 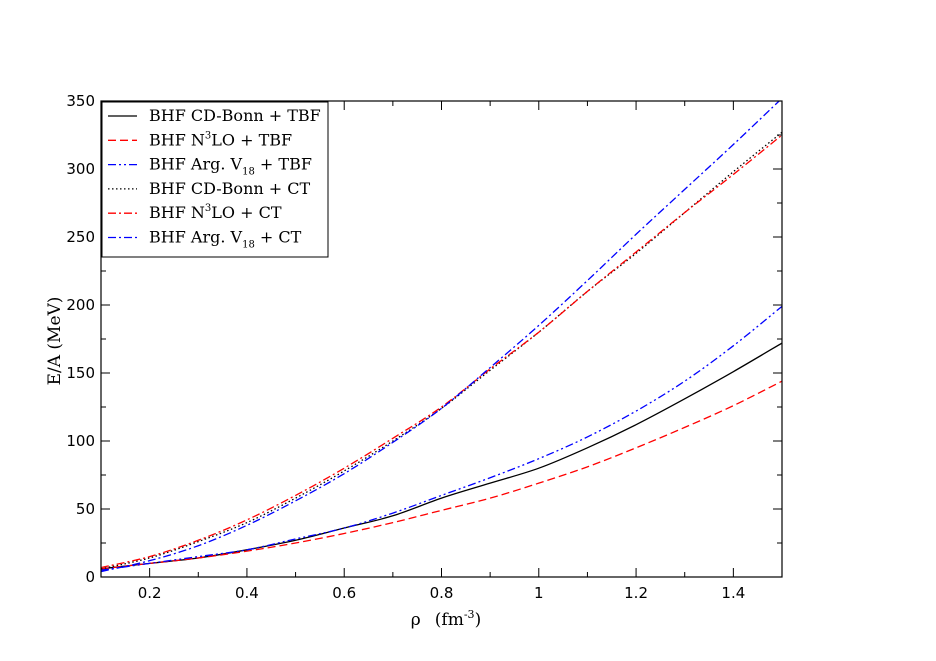 What do you see at coordinates (85, 509) in the screenshot?
I see `y-tick-label: 50` at bounding box center [85, 509].